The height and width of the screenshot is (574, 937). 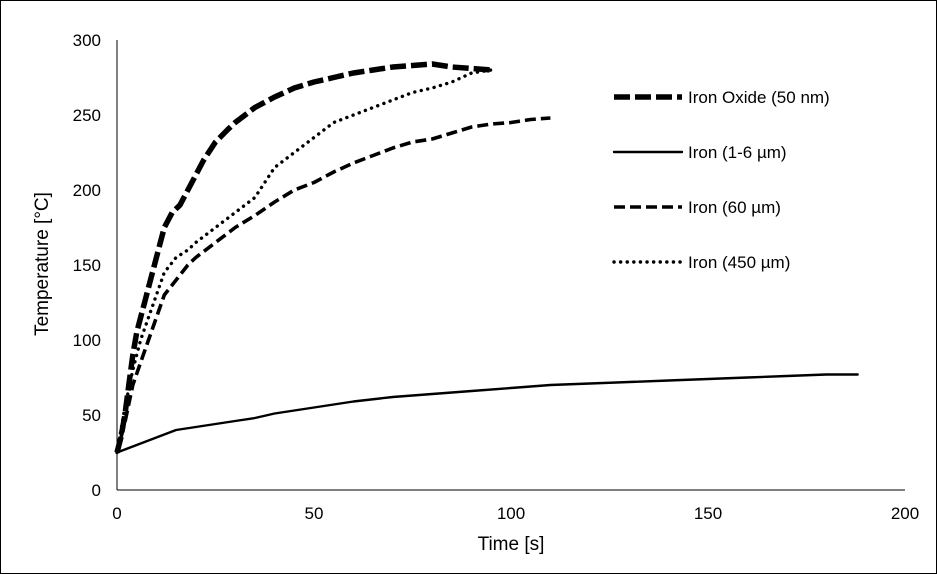 I want to click on x-tick-label: 200, so click(x=905, y=513).